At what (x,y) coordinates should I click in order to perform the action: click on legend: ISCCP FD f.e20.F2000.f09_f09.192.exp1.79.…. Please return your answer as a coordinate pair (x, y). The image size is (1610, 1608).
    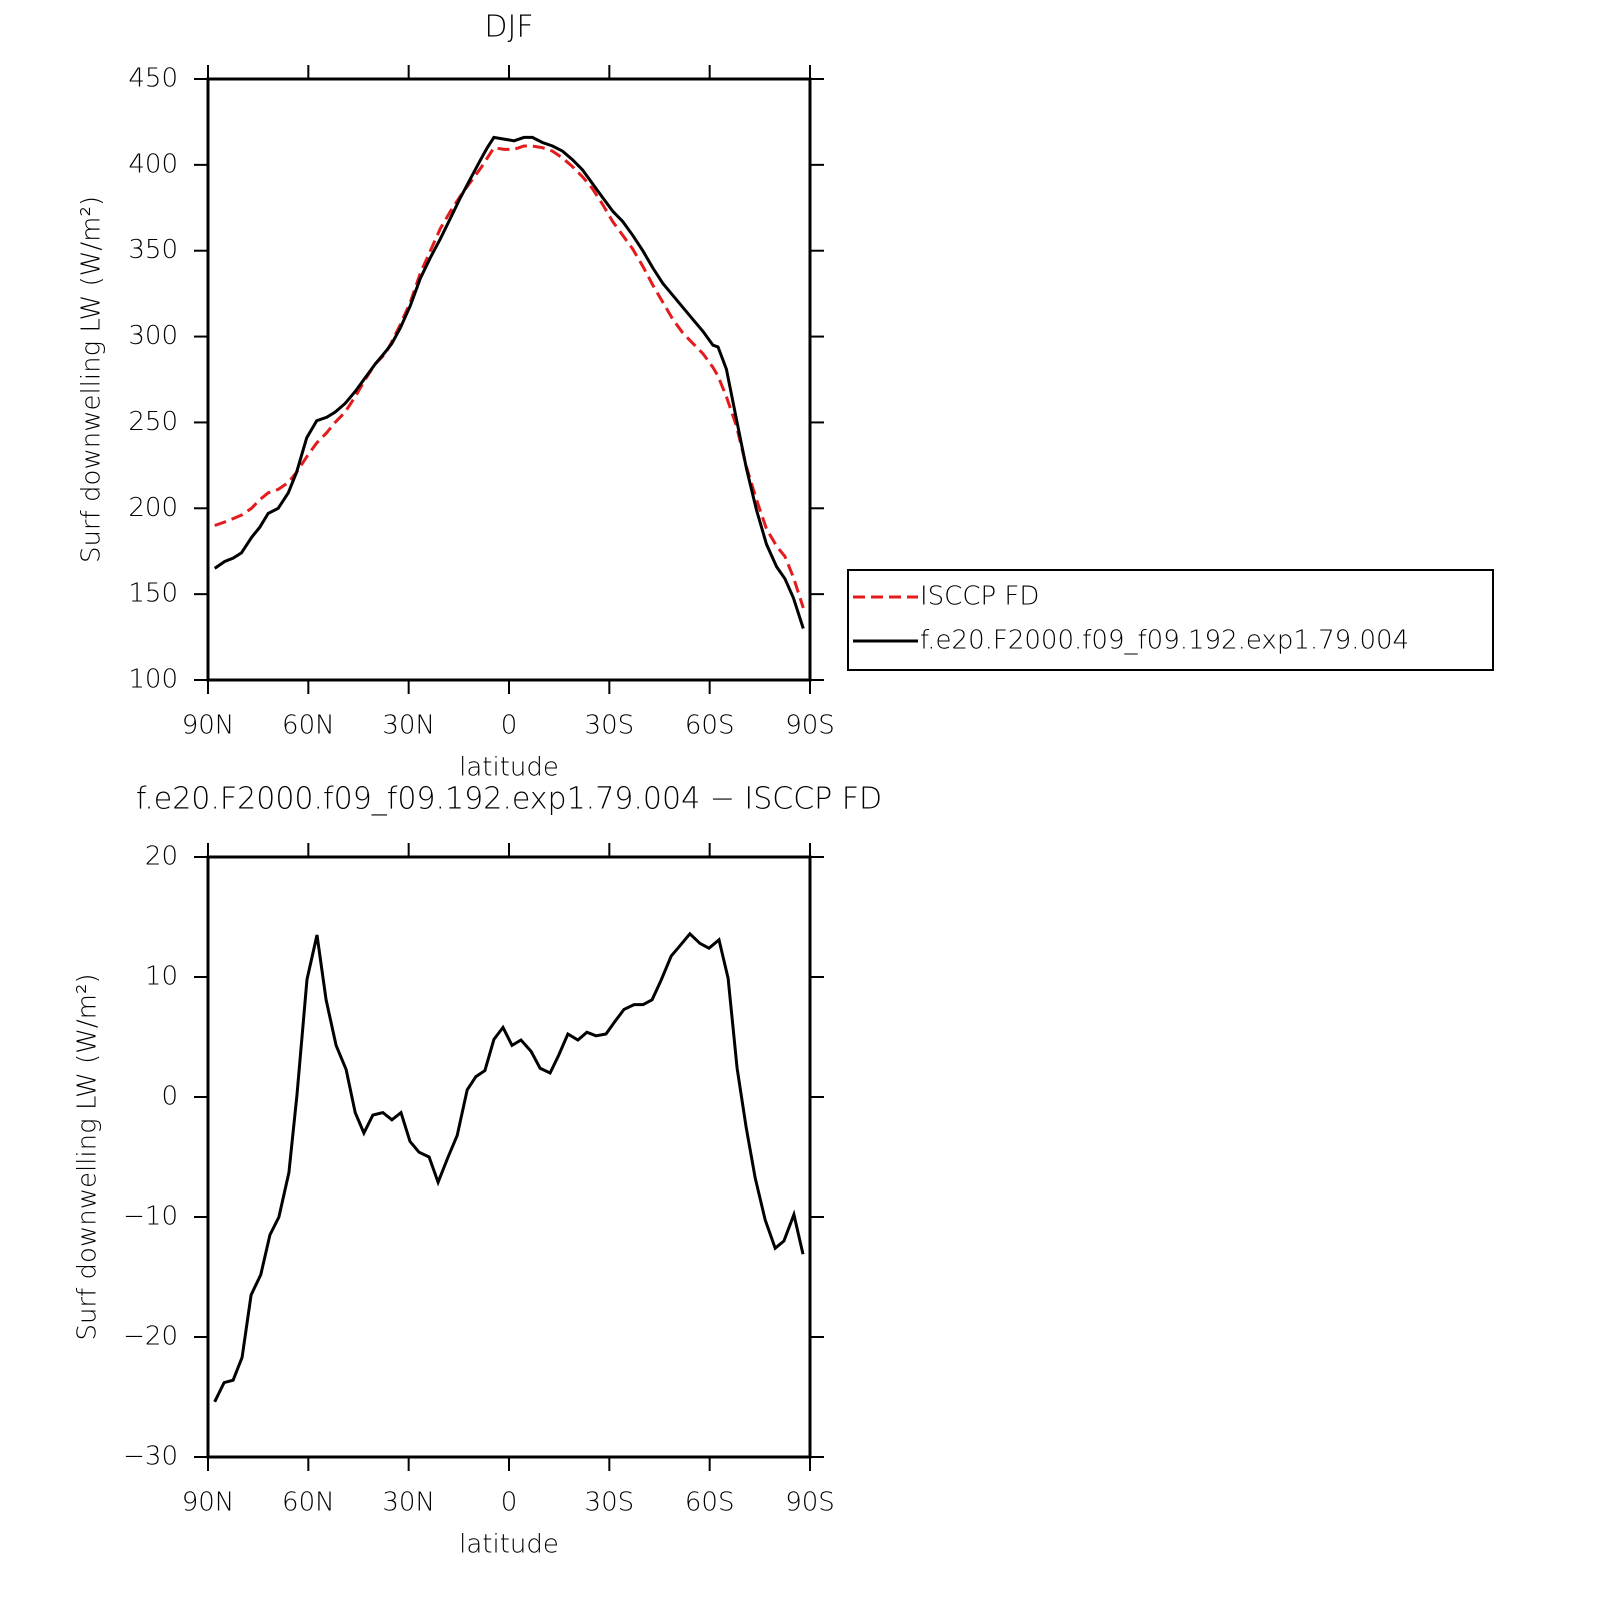
    Looking at the image, I should click on (1170, 620).